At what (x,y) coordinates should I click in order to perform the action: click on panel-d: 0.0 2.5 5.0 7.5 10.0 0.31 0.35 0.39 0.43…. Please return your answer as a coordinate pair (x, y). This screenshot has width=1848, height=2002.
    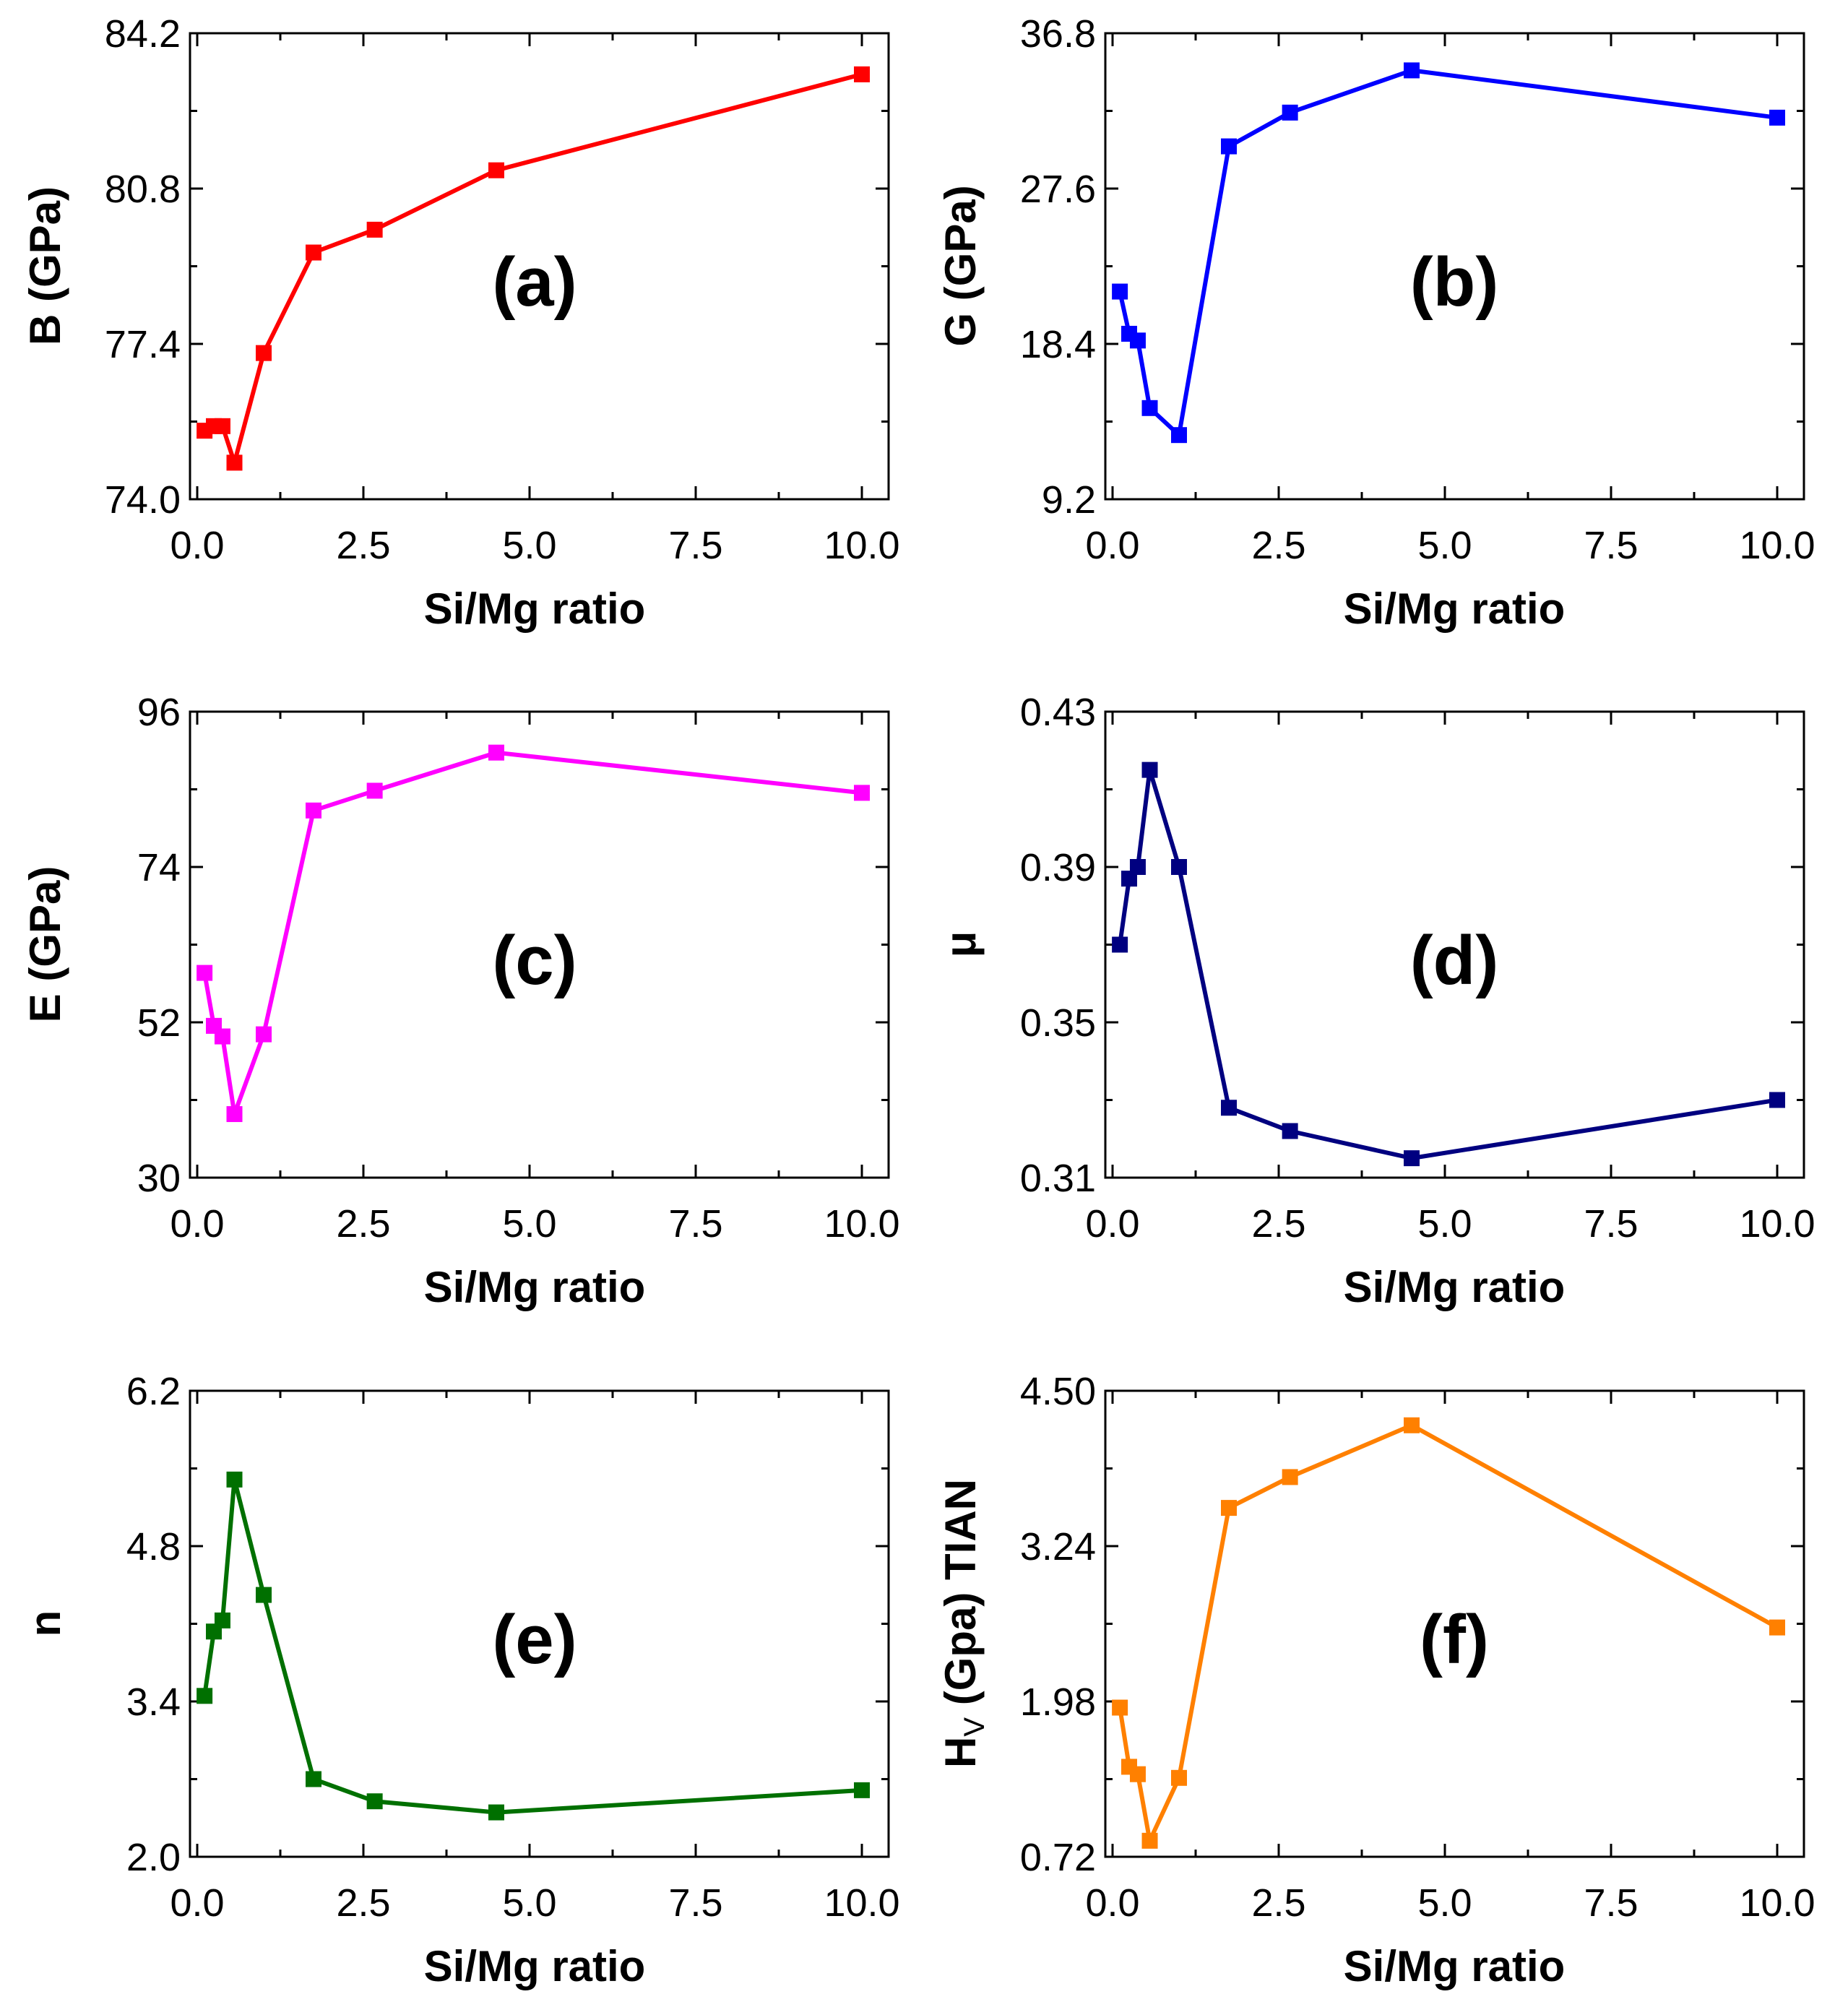
    Looking at the image, I should click on (1375, 1001).